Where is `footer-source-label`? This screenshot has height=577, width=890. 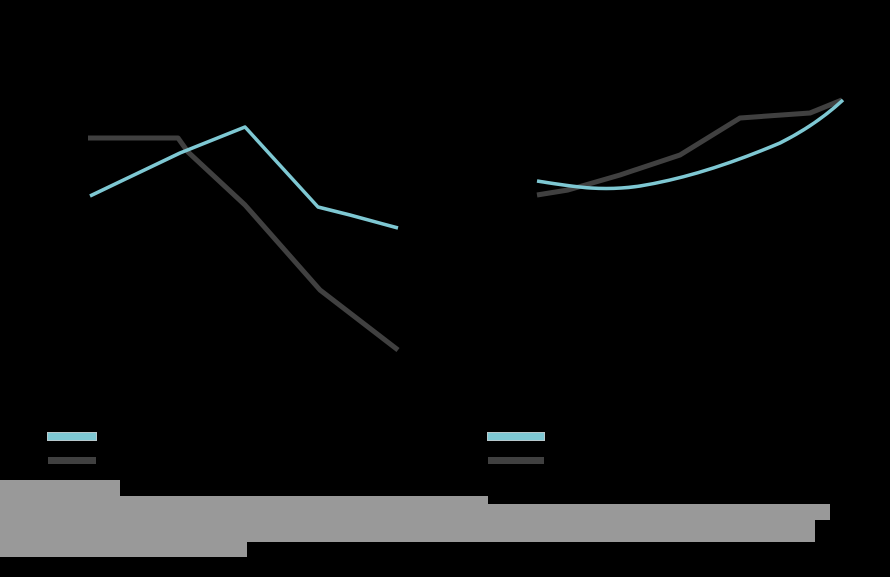
footer-source-label is located at coordinates (60, 488).